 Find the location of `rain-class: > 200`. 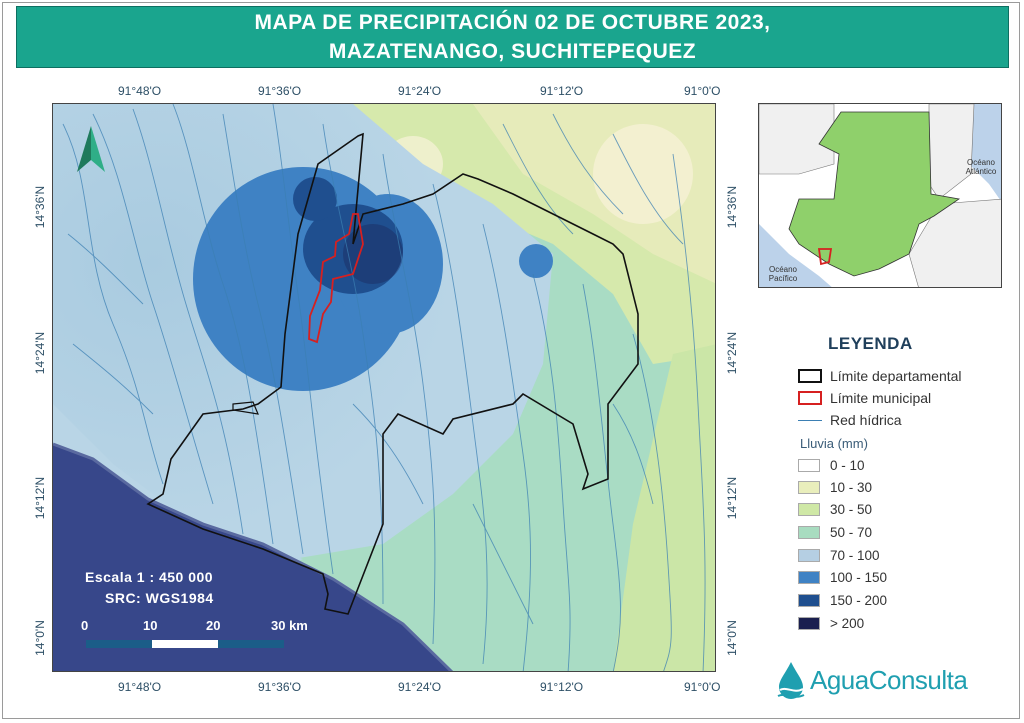

rain-class: > 200 is located at coordinates (831, 623).